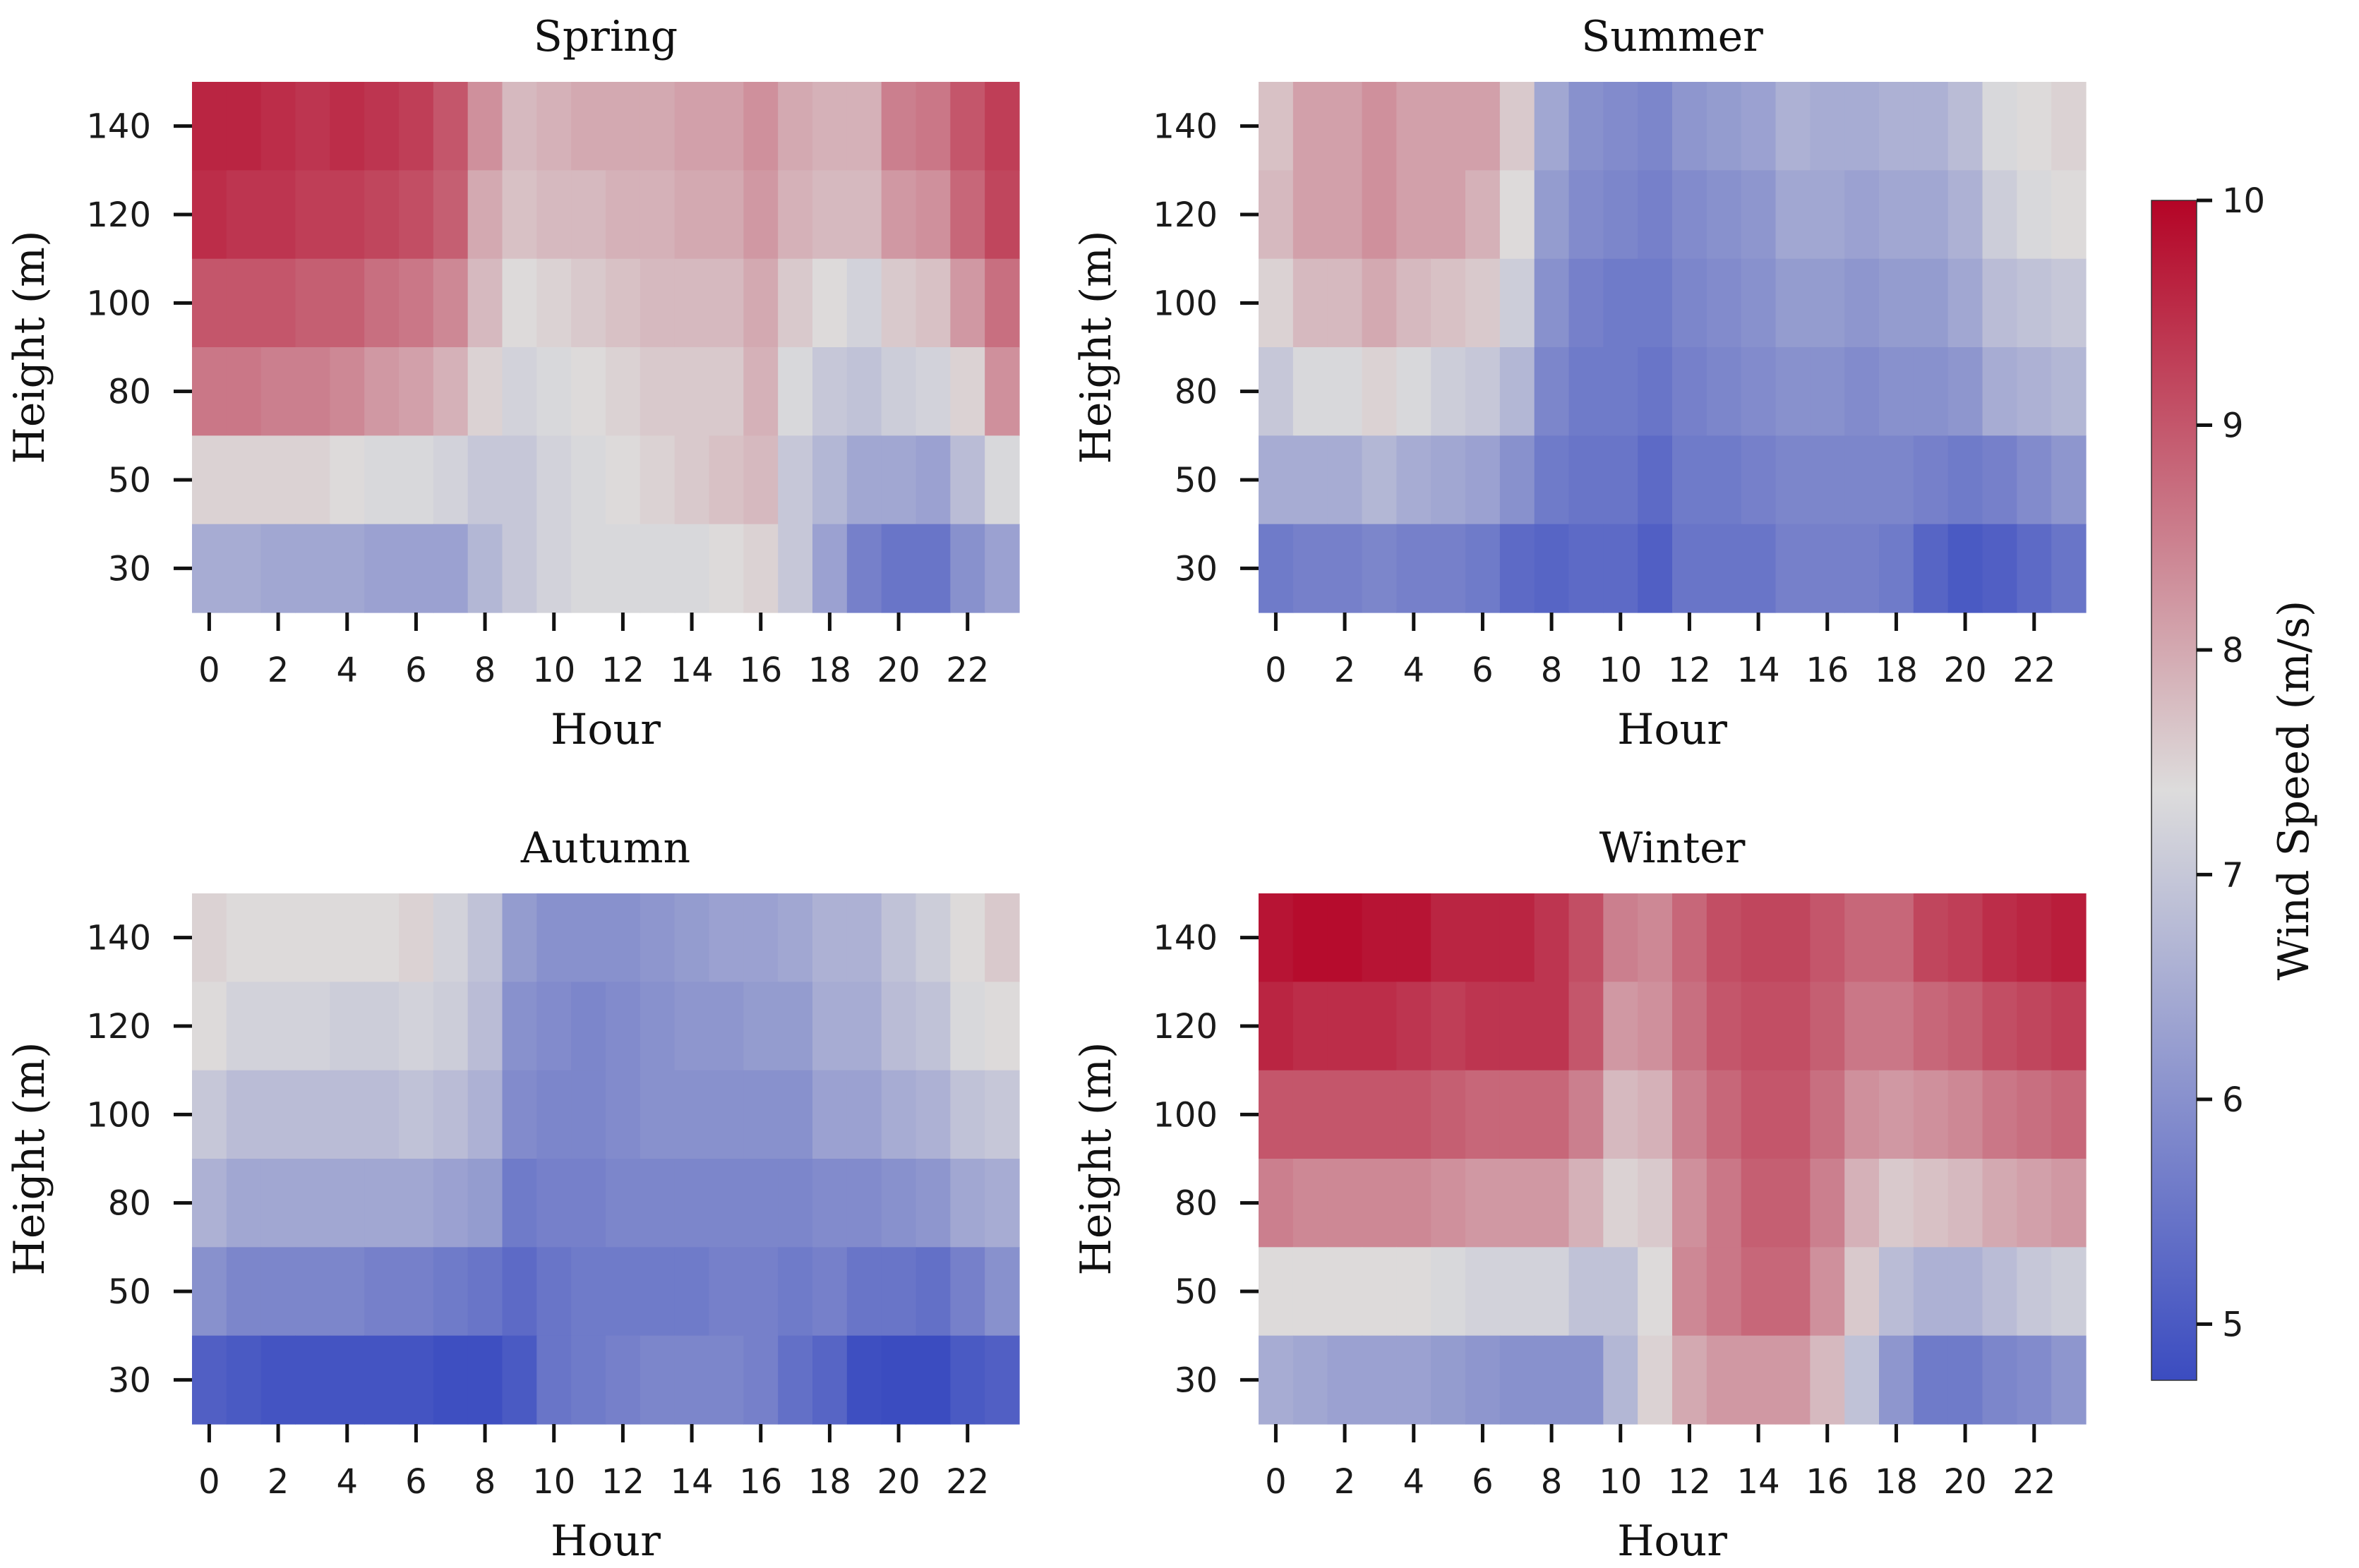  I want to click on heatmap-cell-winter-h50-t6, so click(1483, 1292).